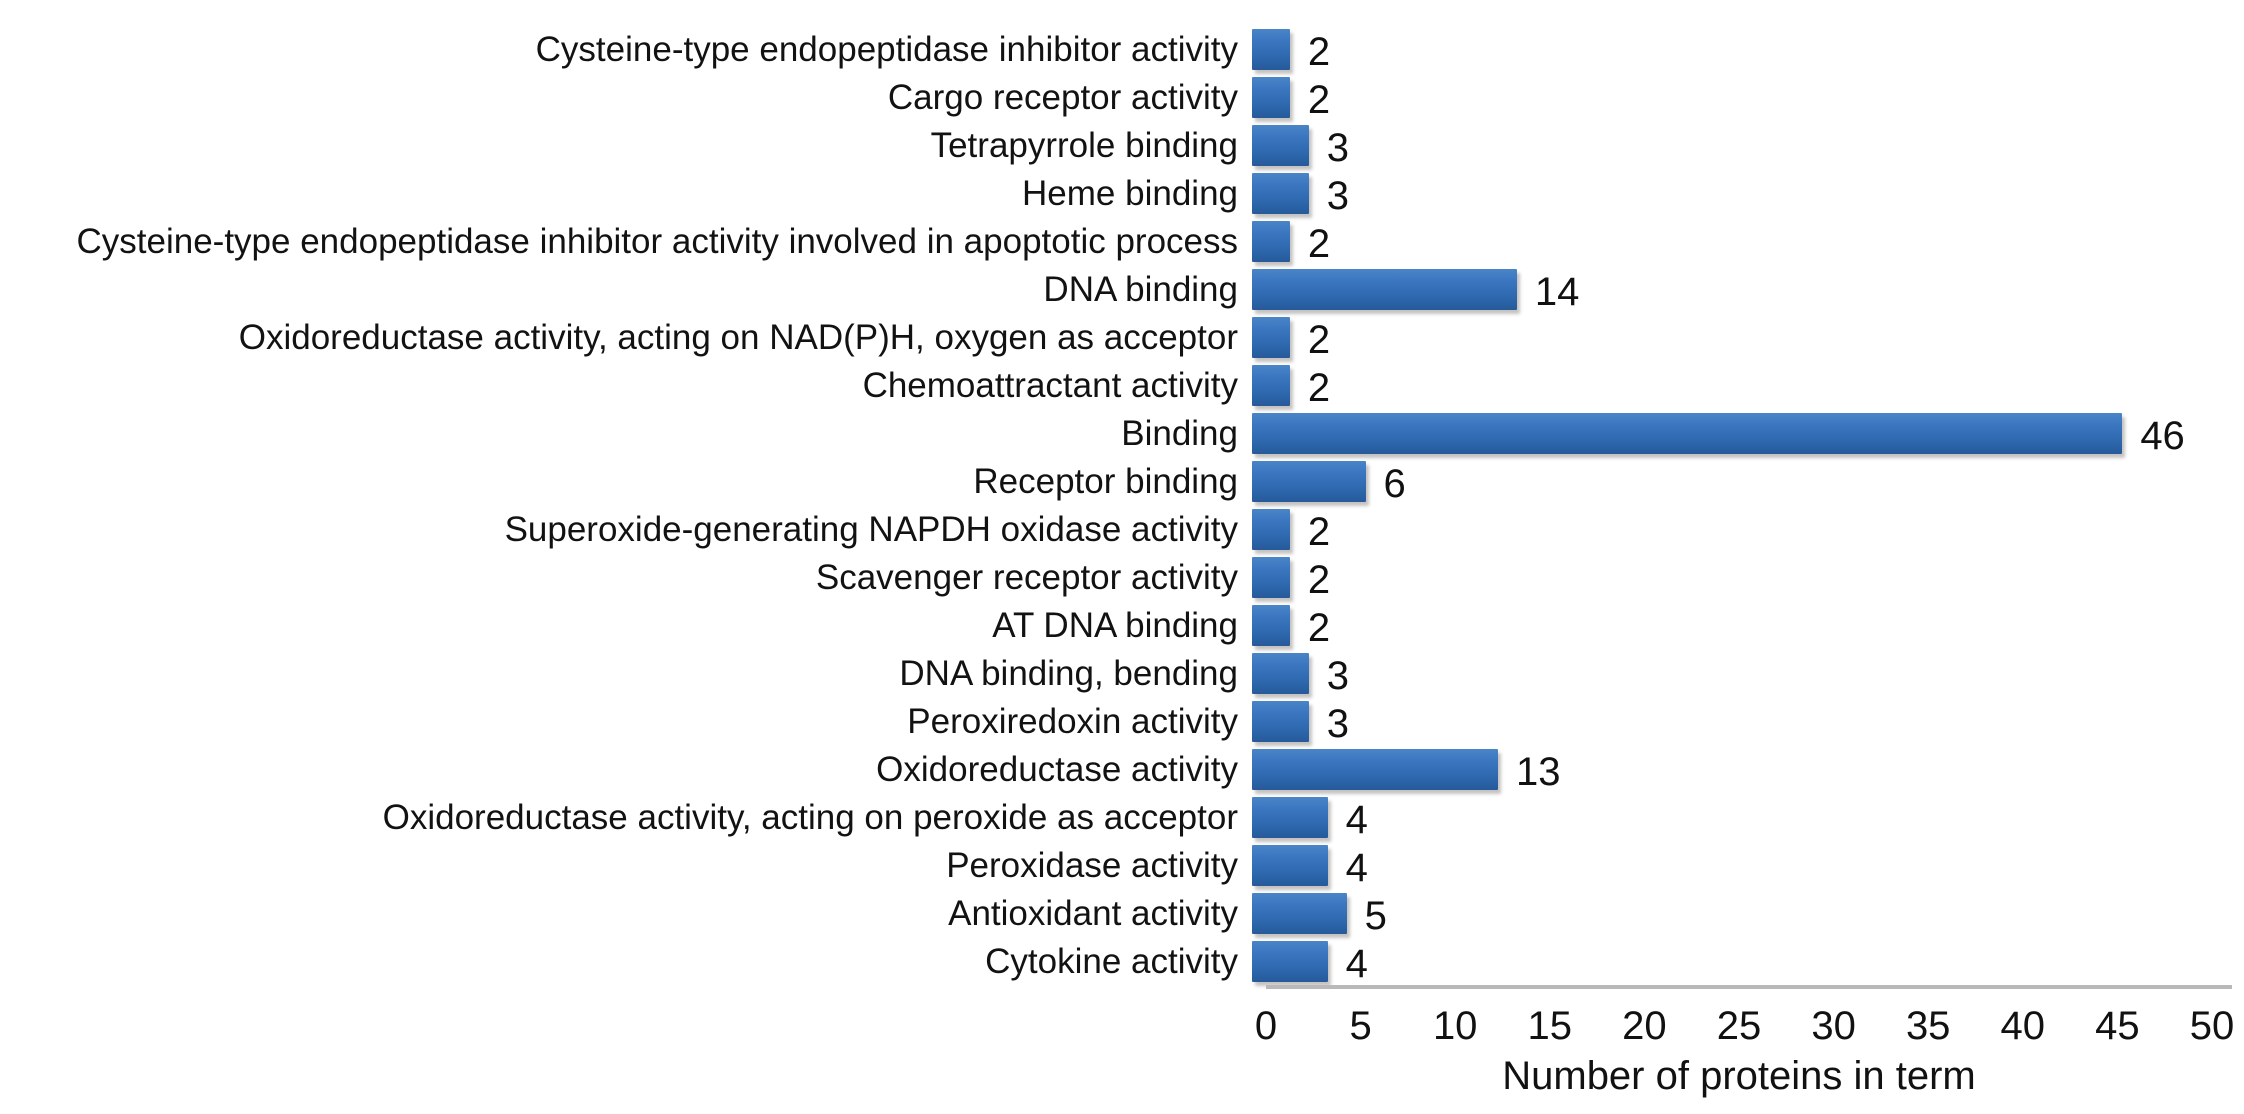 The image size is (2244, 1114). What do you see at coordinates (1550, 1026) in the screenshot?
I see `x-tick-label: 15` at bounding box center [1550, 1026].